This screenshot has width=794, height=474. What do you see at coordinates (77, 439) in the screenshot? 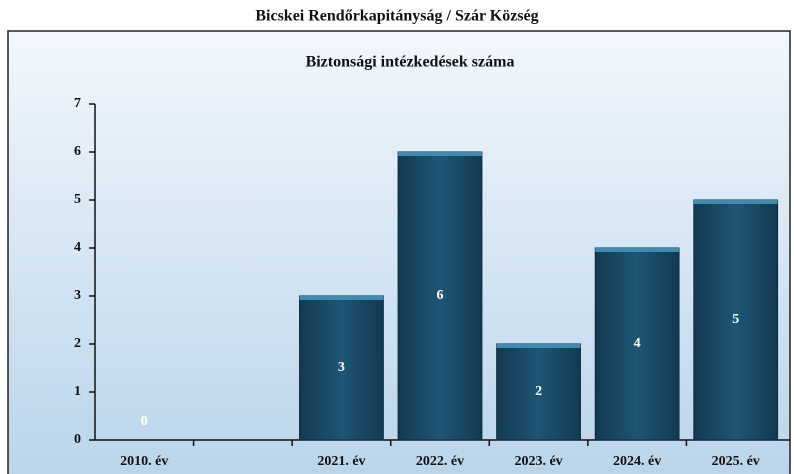
I see `y-tick-label: 0` at bounding box center [77, 439].